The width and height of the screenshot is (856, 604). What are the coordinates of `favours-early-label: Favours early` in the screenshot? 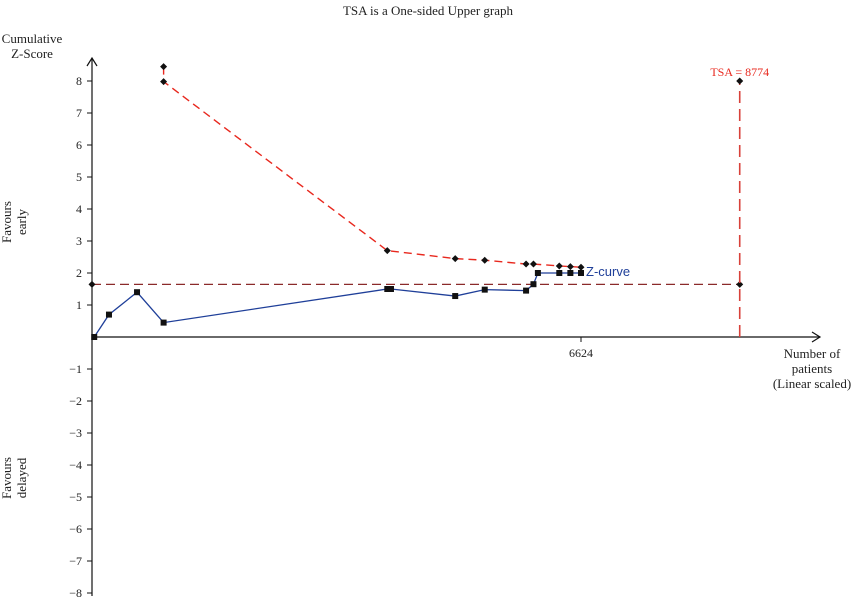 It's located at (14, 222).